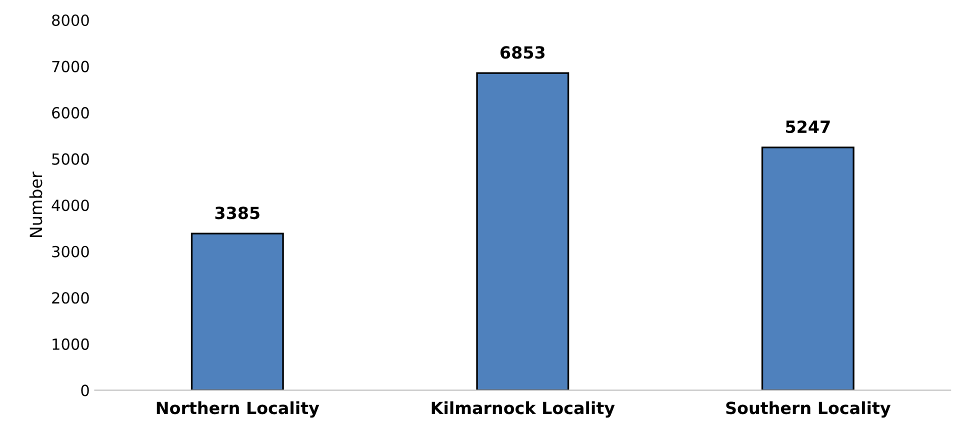 The image size is (967, 435). What do you see at coordinates (70, 298) in the screenshot?
I see `y-tick-label: 2000` at bounding box center [70, 298].